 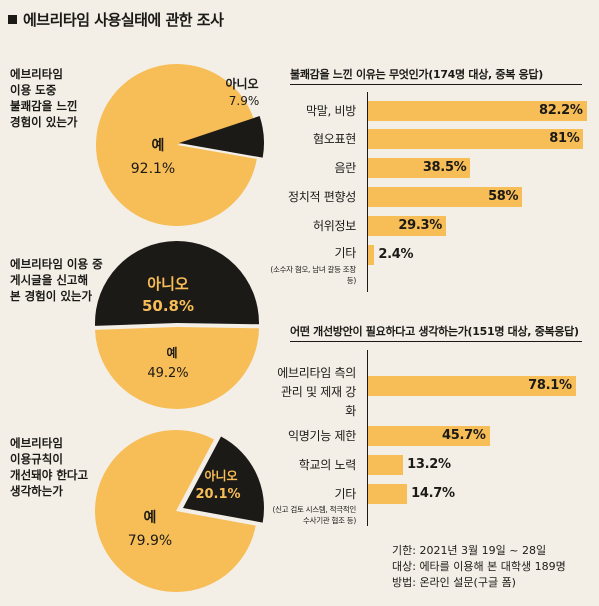 I want to click on bar1-category-note: (소수자 혐오, 남녀 갈등 조장 등), so click(x=313, y=275).